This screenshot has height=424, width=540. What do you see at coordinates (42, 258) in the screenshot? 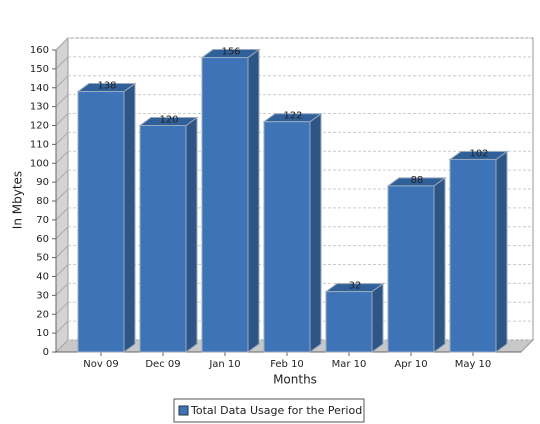
I see `y-tick-label: 50` at bounding box center [42, 258].